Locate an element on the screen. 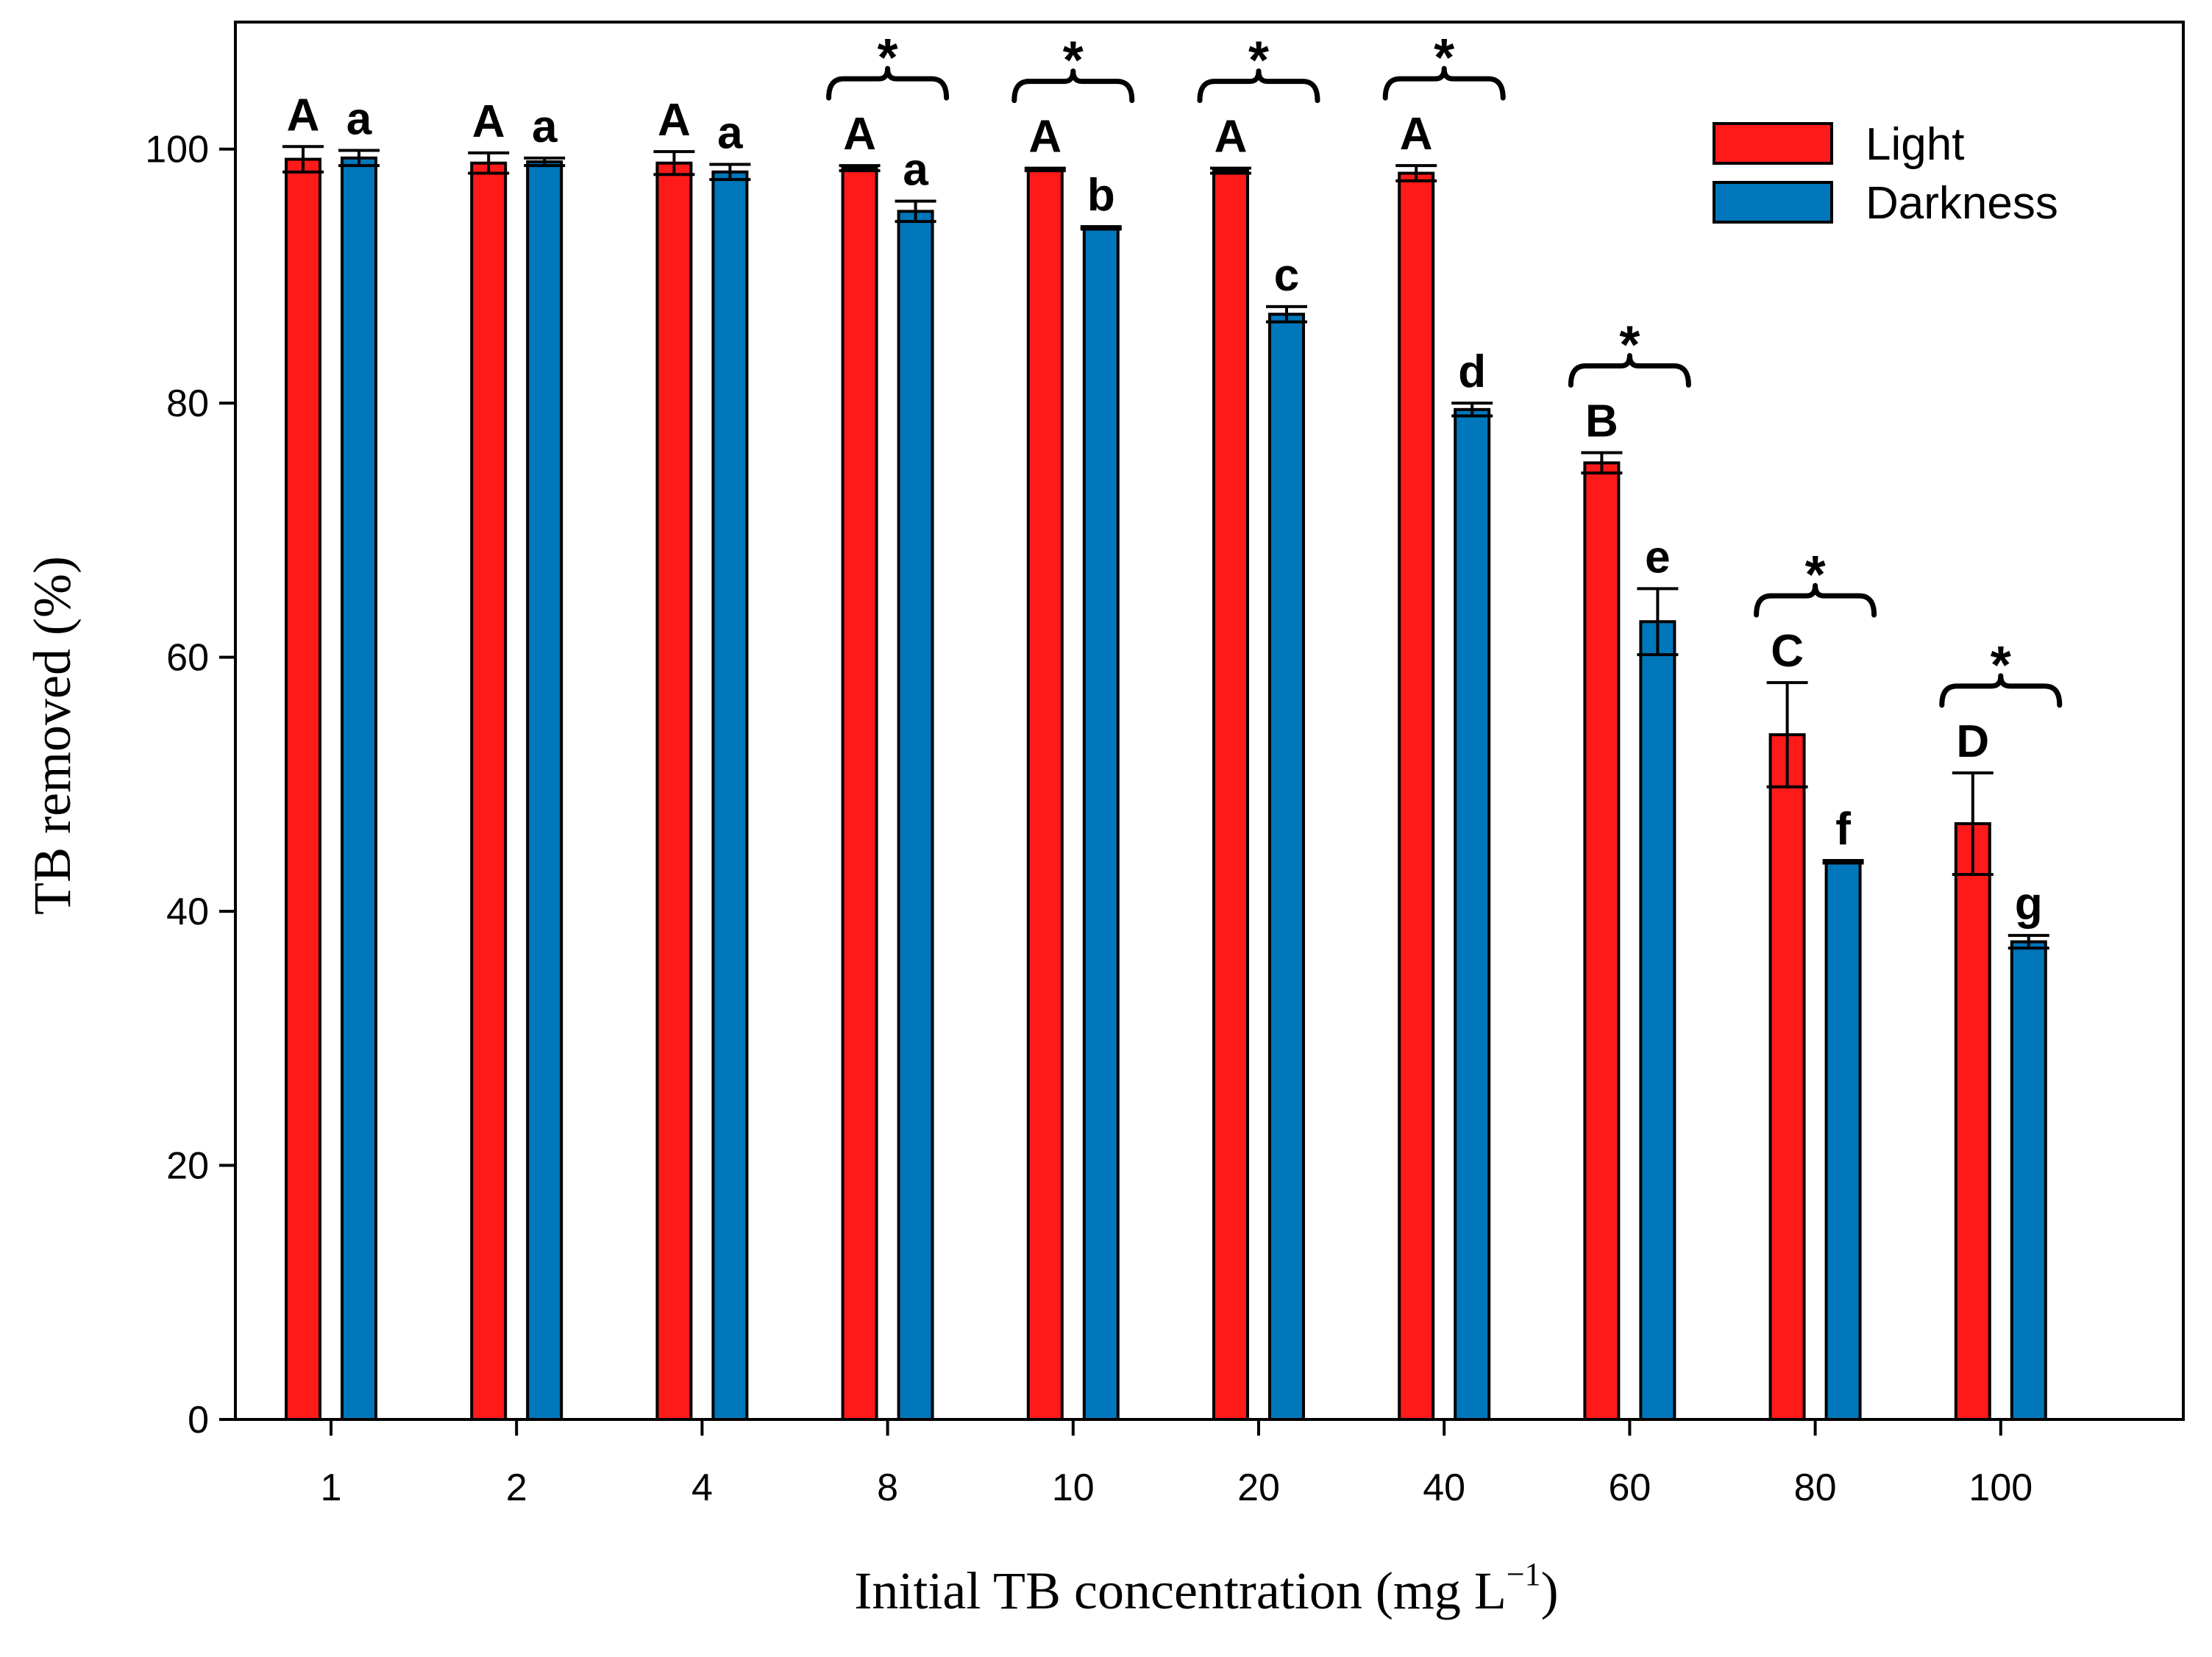 The width and height of the screenshot is (2212, 1657). y-tick-label-80: 80 is located at coordinates (187, 404).